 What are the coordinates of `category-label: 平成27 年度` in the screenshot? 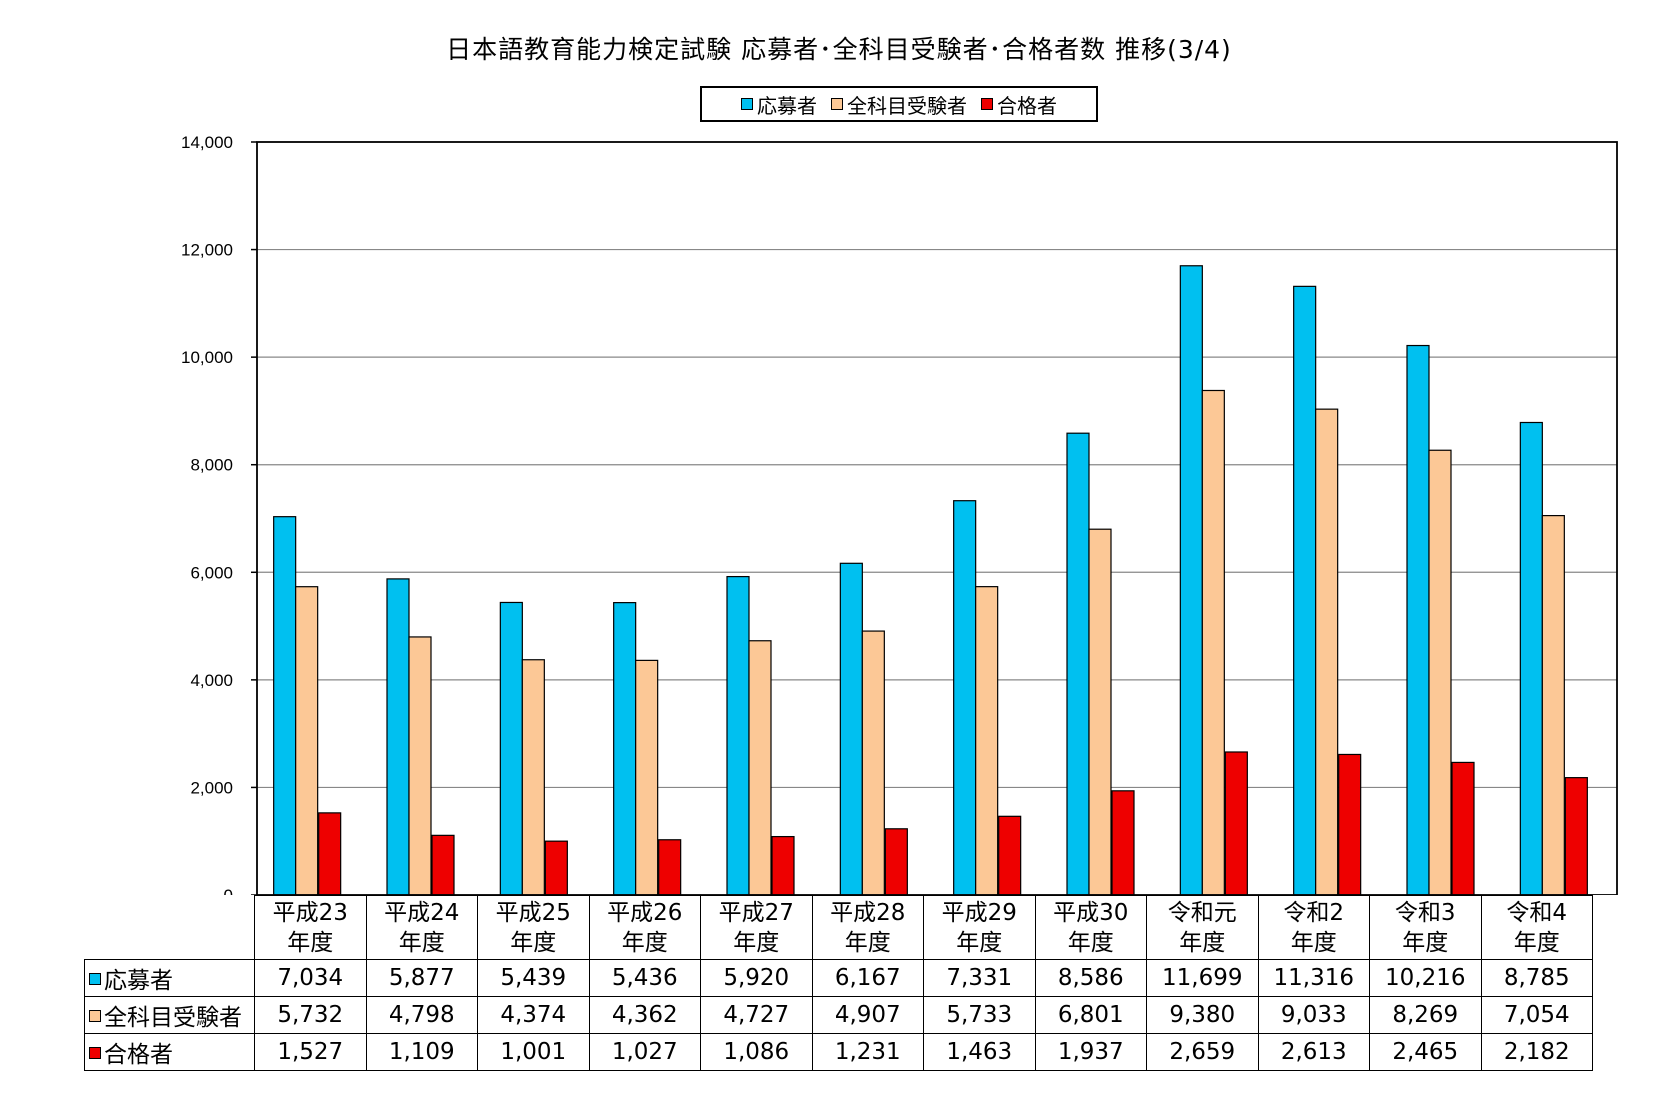 It's located at (756, 927).